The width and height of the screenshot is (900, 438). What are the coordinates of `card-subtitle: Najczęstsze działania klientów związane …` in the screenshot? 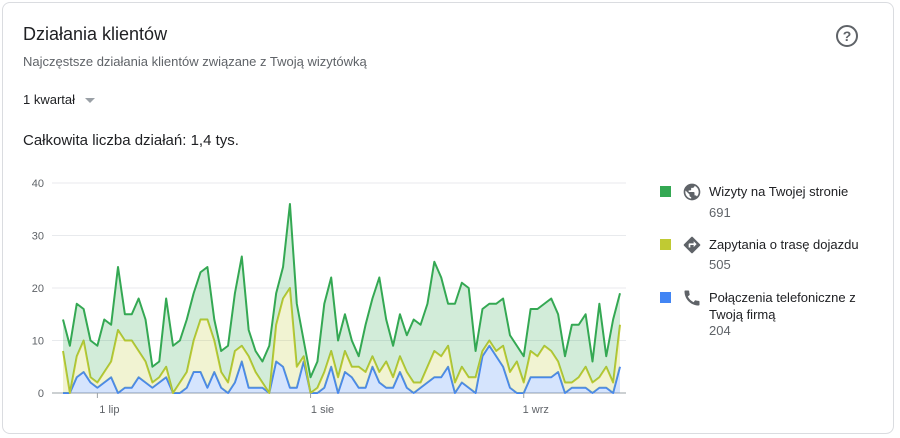 It's located at (195, 61).